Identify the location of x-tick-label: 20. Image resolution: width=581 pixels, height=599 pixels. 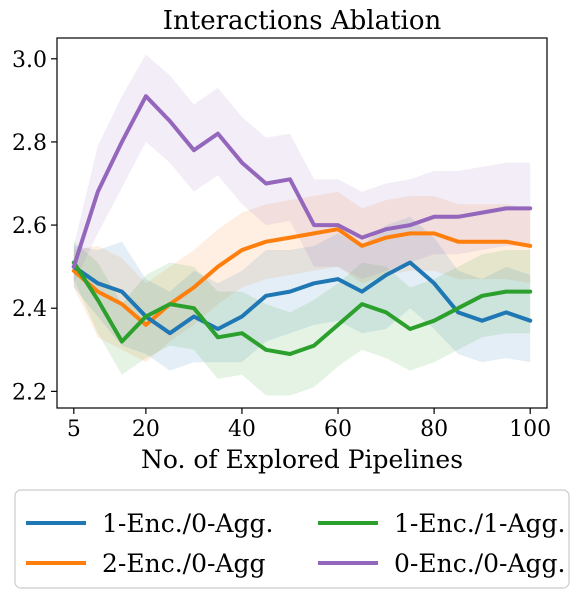
(146, 429).